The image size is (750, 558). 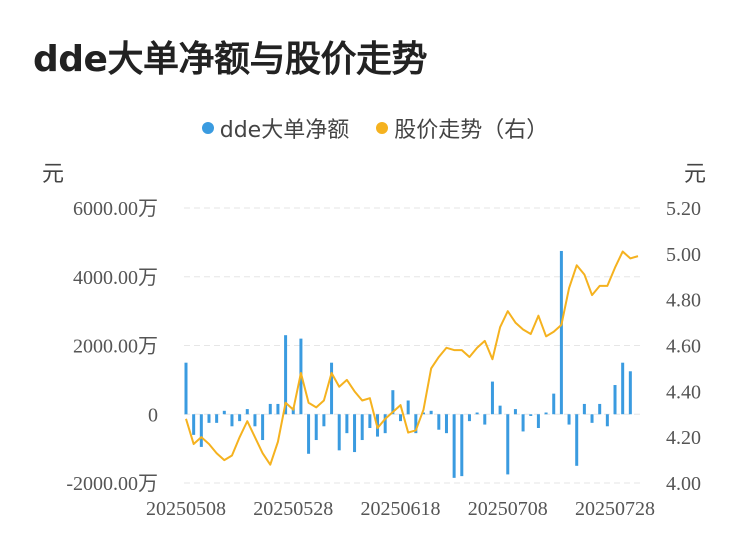 What do you see at coordinates (186, 509) in the screenshot?
I see `x-tick-label: 20250508` at bounding box center [186, 509].